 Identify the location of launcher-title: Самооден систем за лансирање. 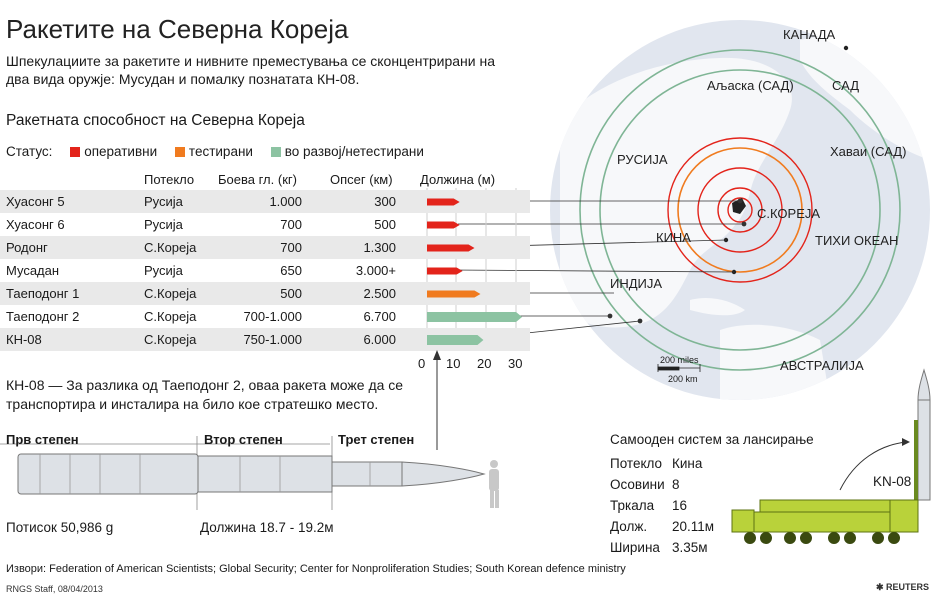
(712, 439).